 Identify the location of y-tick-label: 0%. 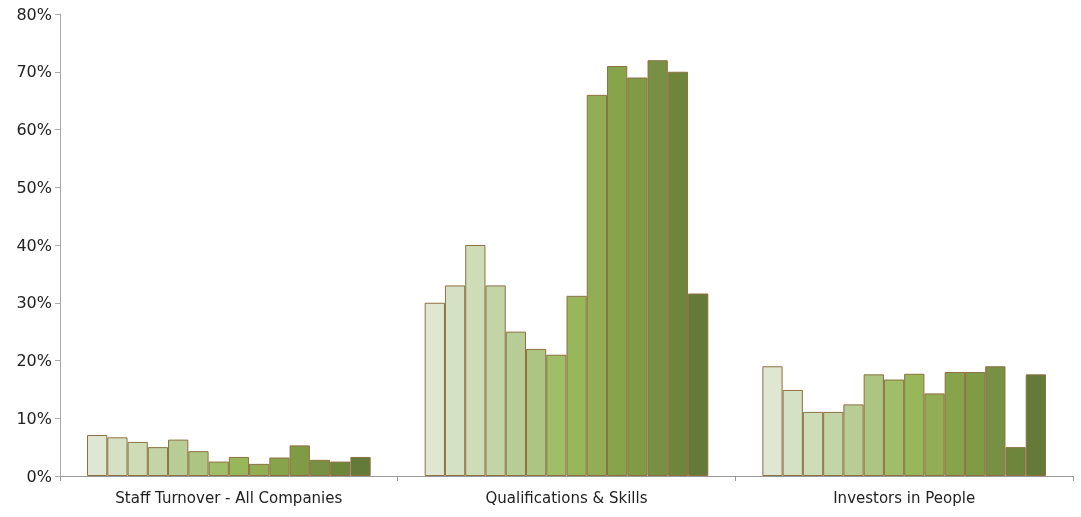
(39, 476).